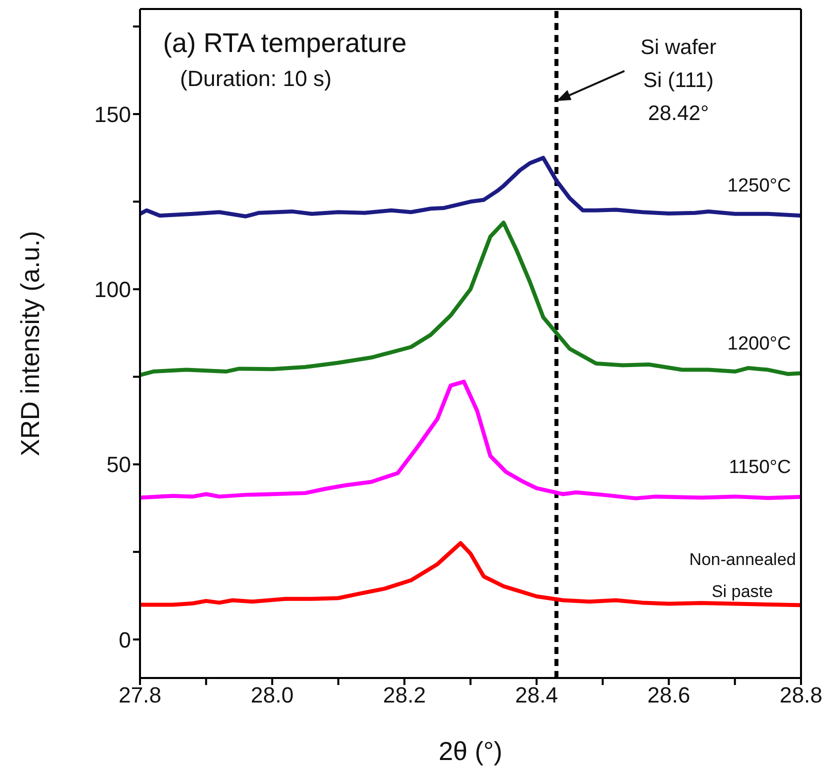  What do you see at coordinates (536, 695) in the screenshot?
I see `x-tick-label: 28.4` at bounding box center [536, 695].